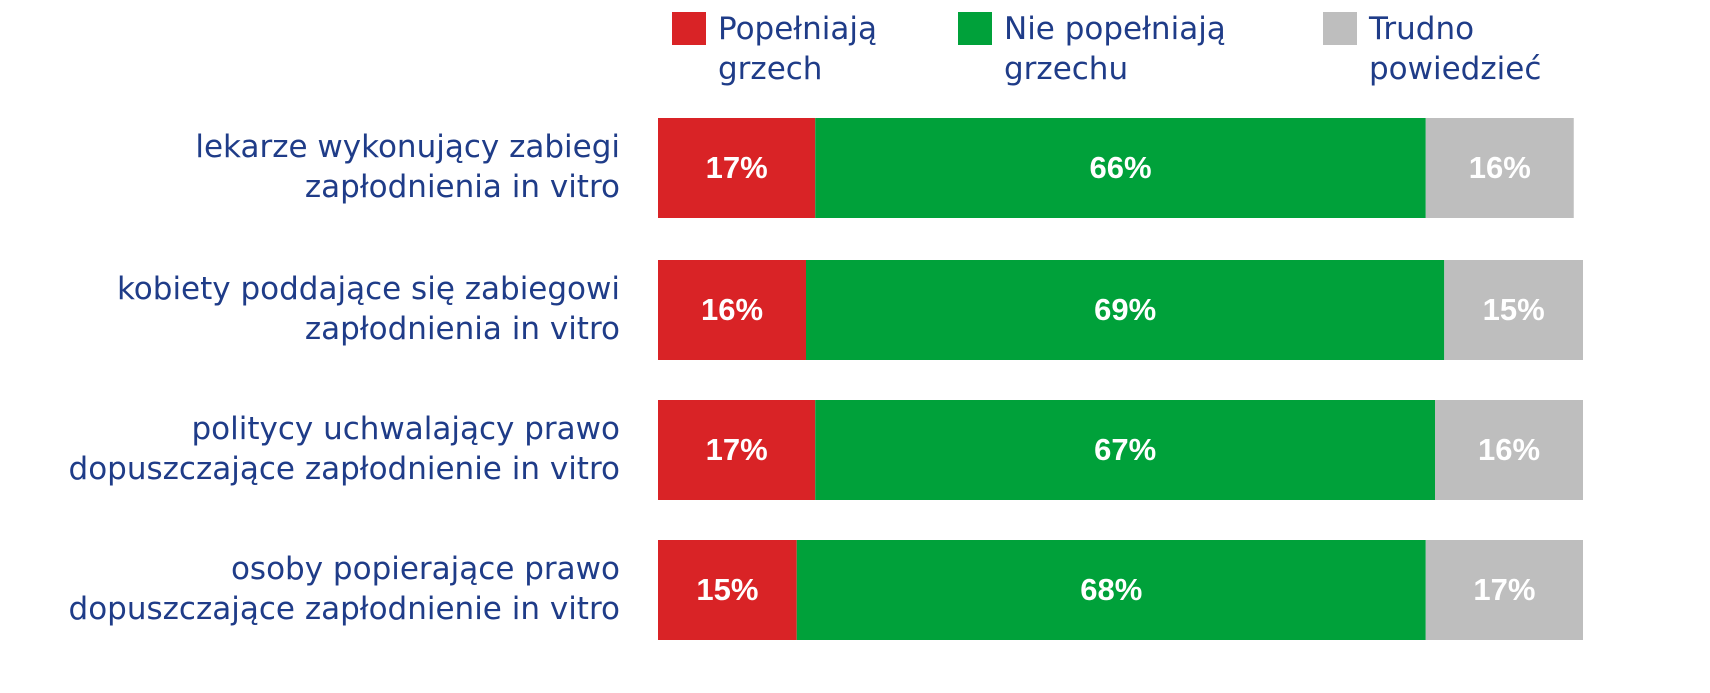  I want to click on data-label: 67%, so click(1125, 449).